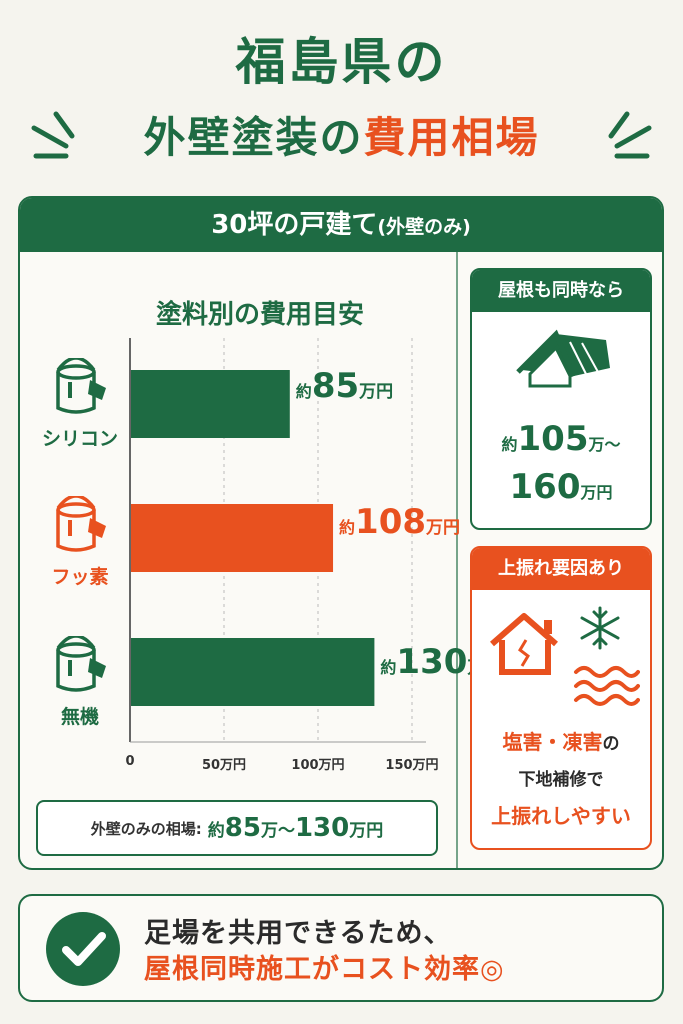  What do you see at coordinates (224, 765) in the screenshot?
I see `x-tick-label: 50万円` at bounding box center [224, 765].